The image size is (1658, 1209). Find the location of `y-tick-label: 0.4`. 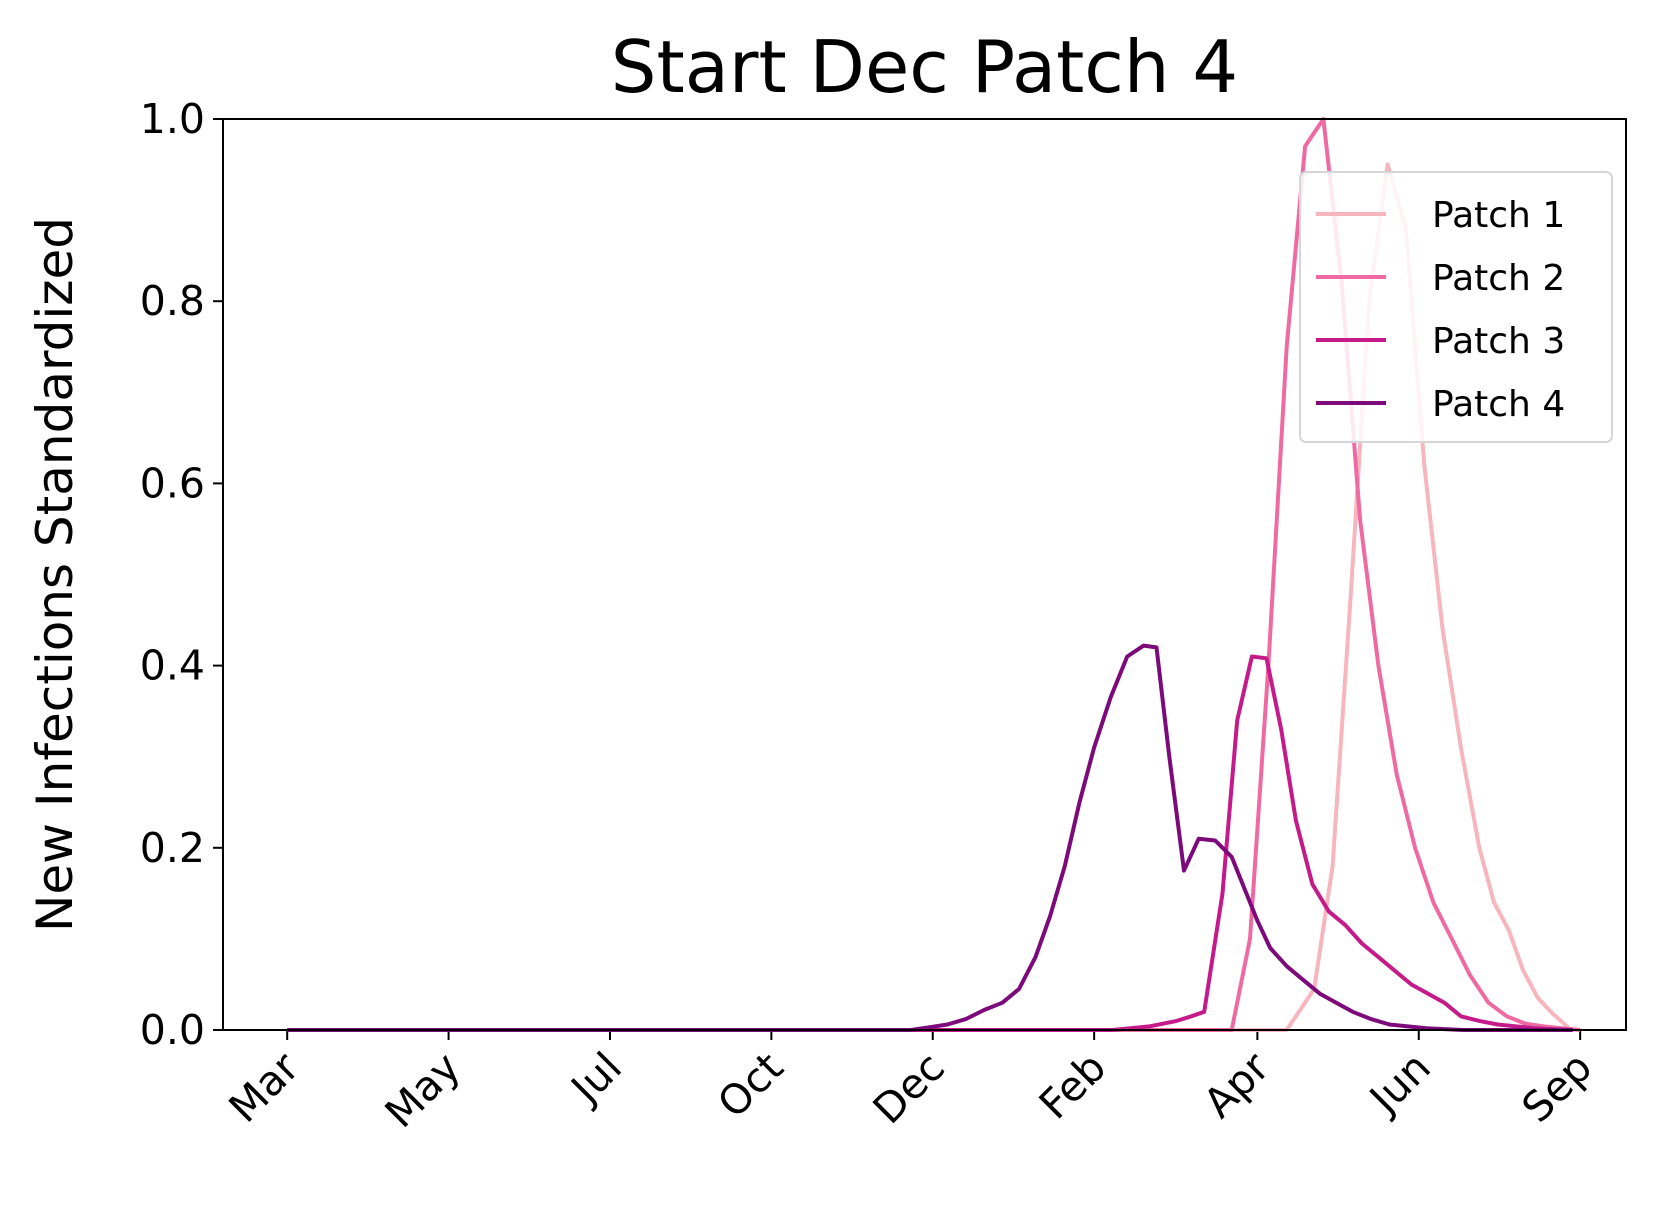

y-tick-label: 0.4 is located at coordinates (172, 666).